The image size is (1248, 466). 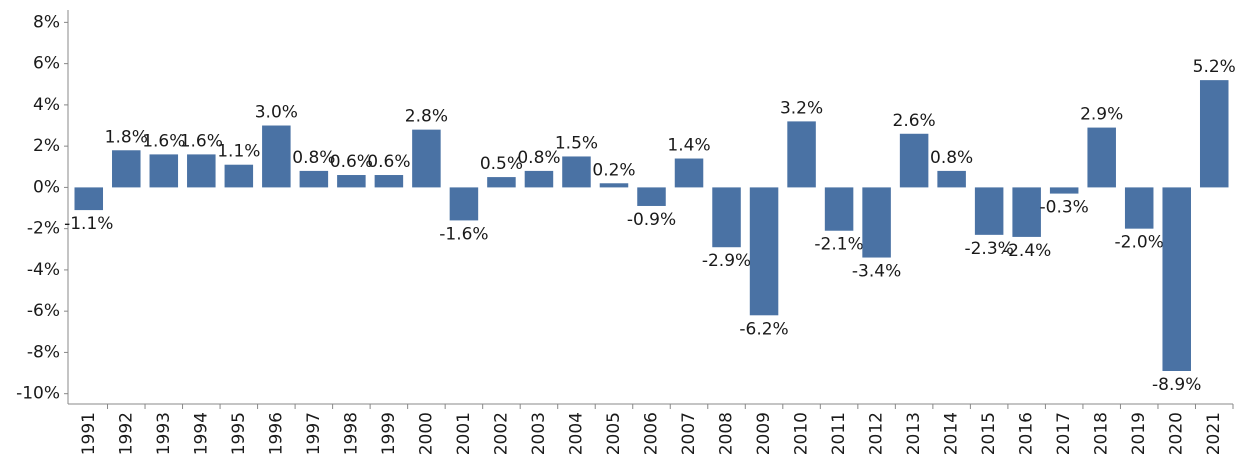 What do you see at coordinates (914, 121) in the screenshot?
I see `value-label: 2.6%` at bounding box center [914, 121].